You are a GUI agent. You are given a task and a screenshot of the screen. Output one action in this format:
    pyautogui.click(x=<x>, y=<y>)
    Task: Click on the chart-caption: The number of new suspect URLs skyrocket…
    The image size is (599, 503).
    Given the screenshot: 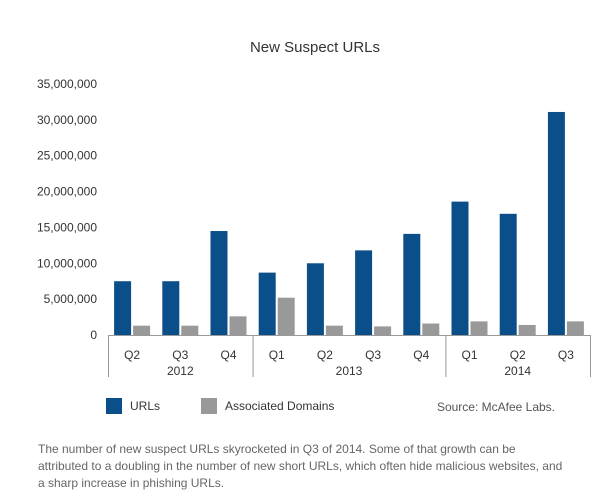 What is the action you would take?
    pyautogui.click(x=300, y=466)
    